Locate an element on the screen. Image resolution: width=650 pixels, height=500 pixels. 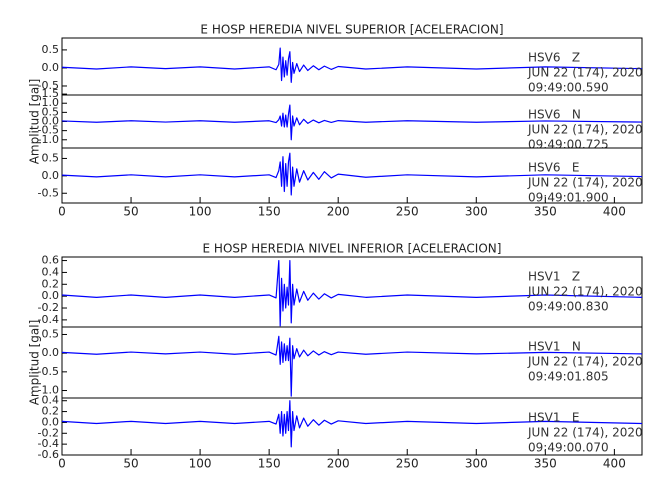
trace-station: HSV1 E is located at coordinates (554, 418).